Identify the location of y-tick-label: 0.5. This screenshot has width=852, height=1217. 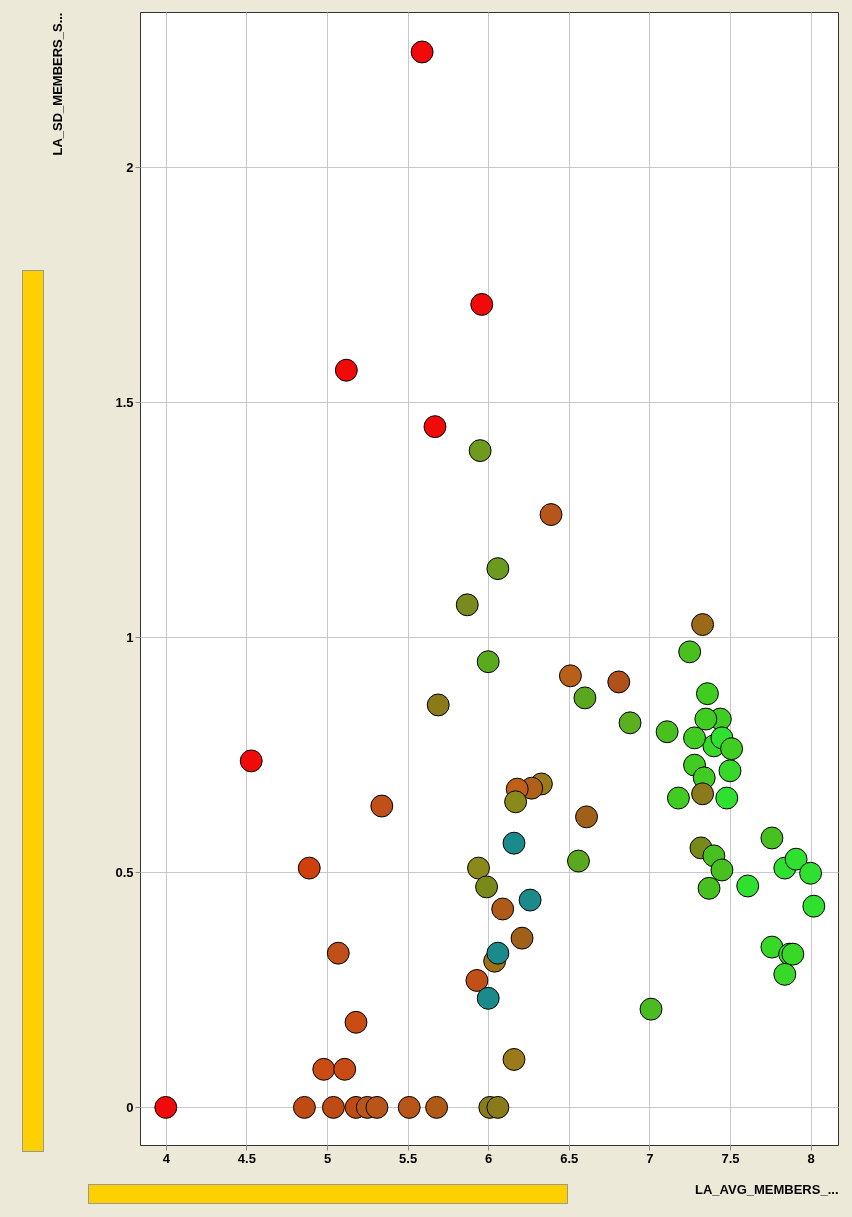
(124, 872).